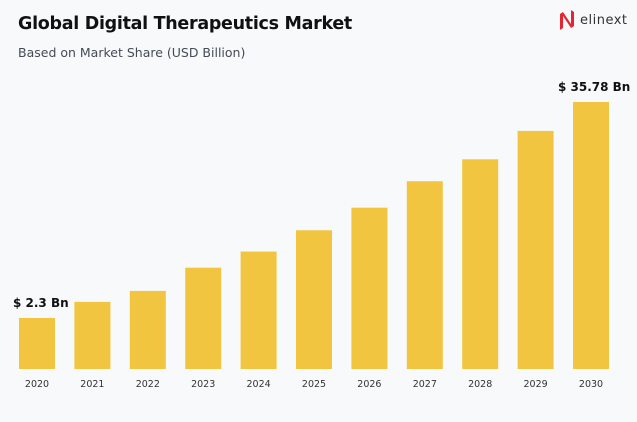  What do you see at coordinates (132, 52) in the screenshot?
I see `chart-subtitle: Based on Market Share (USD Billion)` at bounding box center [132, 52].